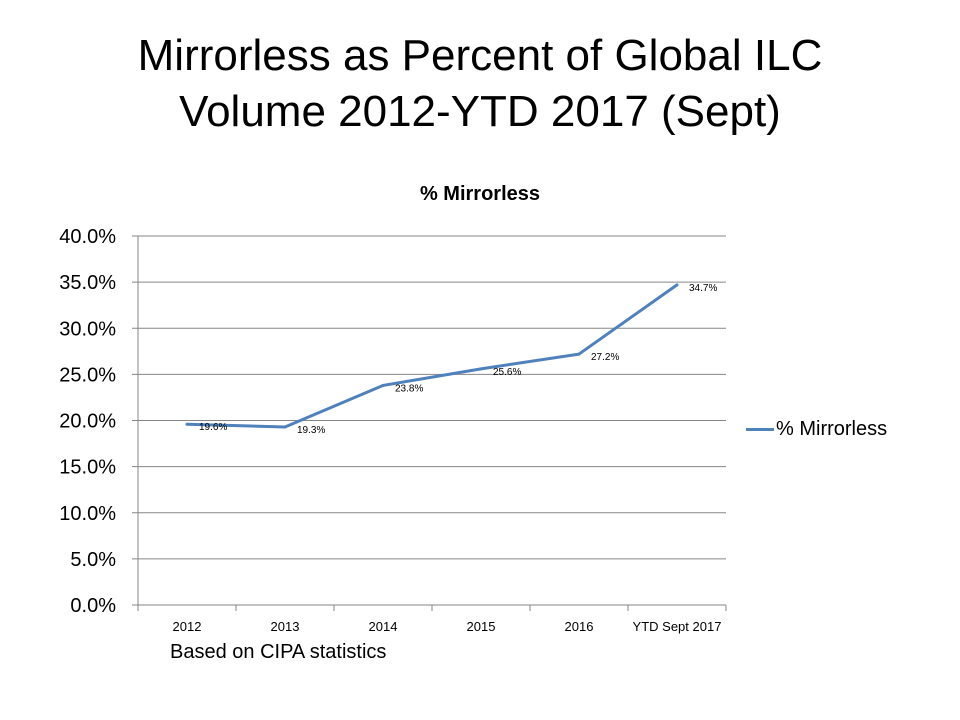 The width and height of the screenshot is (960, 720). I want to click on x-tick-label: 2015, so click(481, 626).